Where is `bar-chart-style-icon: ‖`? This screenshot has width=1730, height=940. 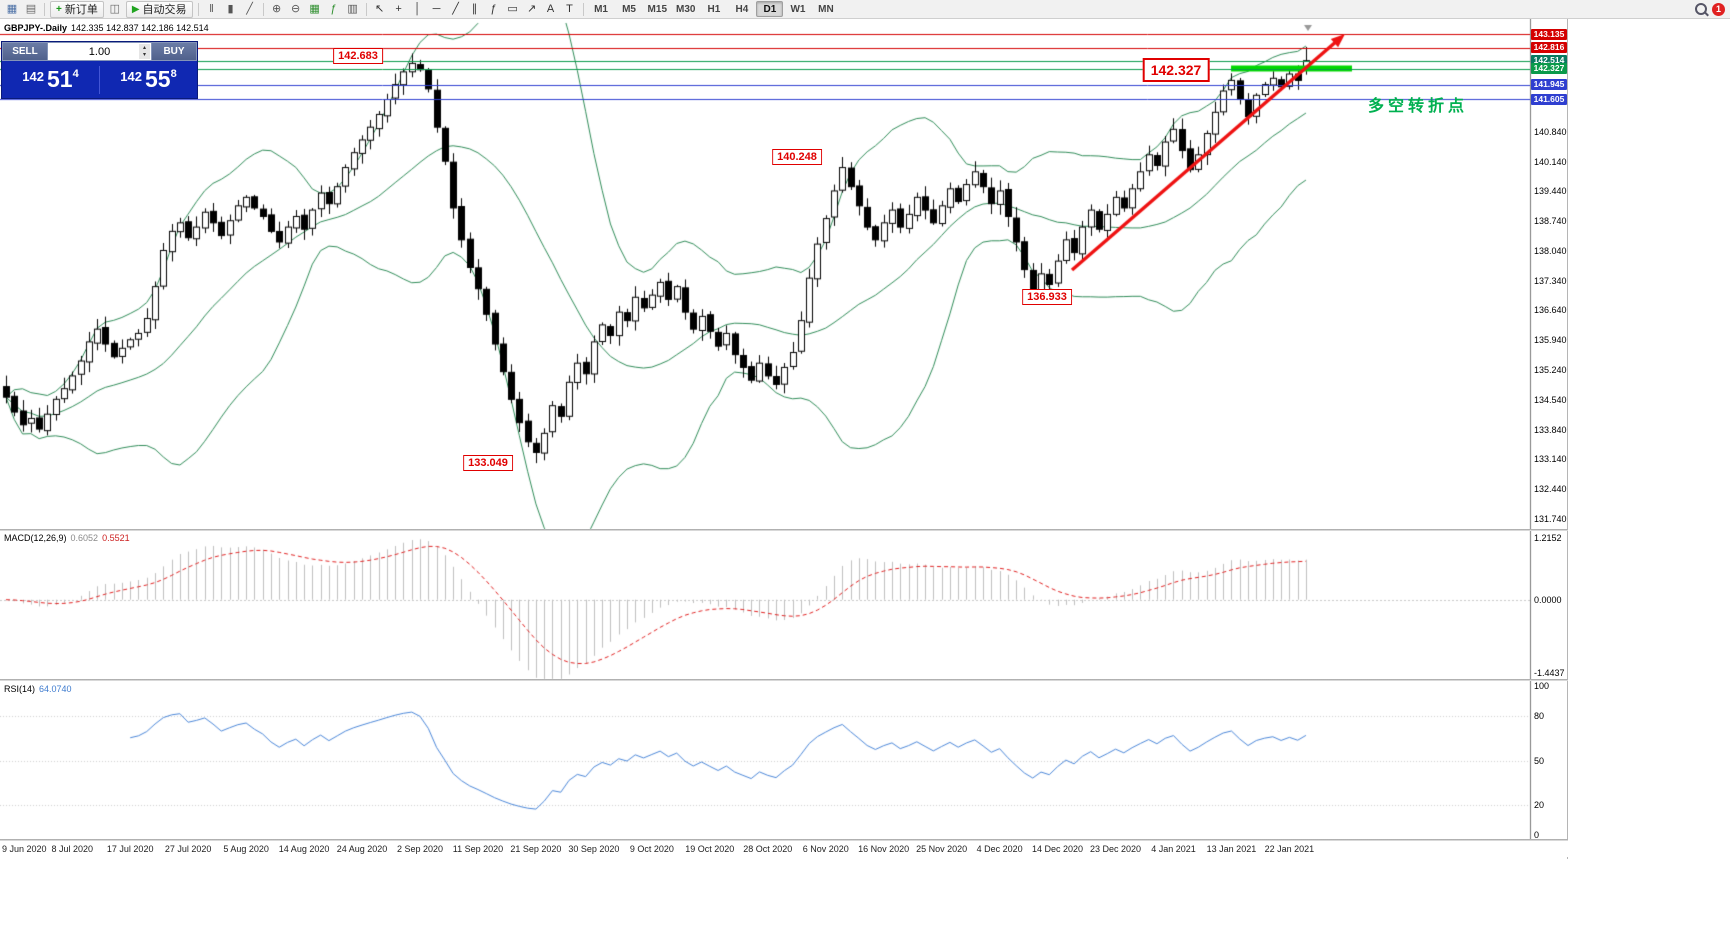 bar-chart-style-icon: ‖ is located at coordinates (211, 8).